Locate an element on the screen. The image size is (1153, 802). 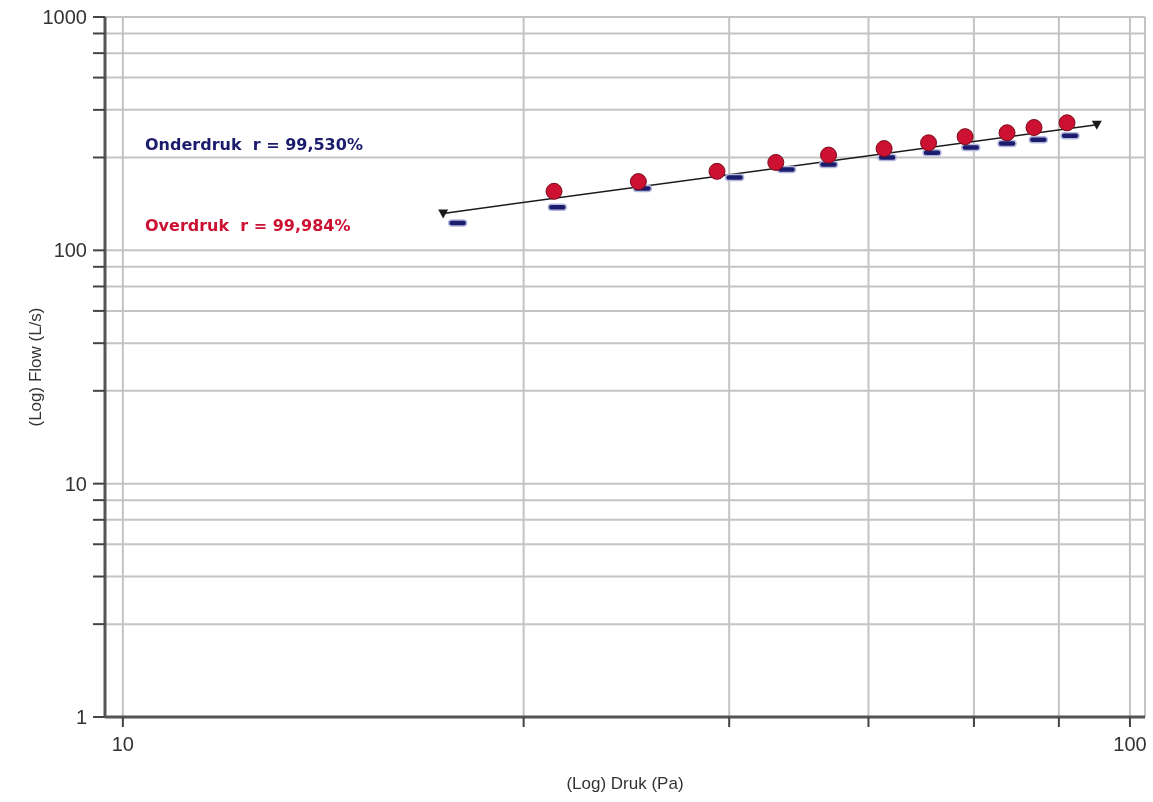
y-tick-label: 1000 is located at coordinates (64, 17).